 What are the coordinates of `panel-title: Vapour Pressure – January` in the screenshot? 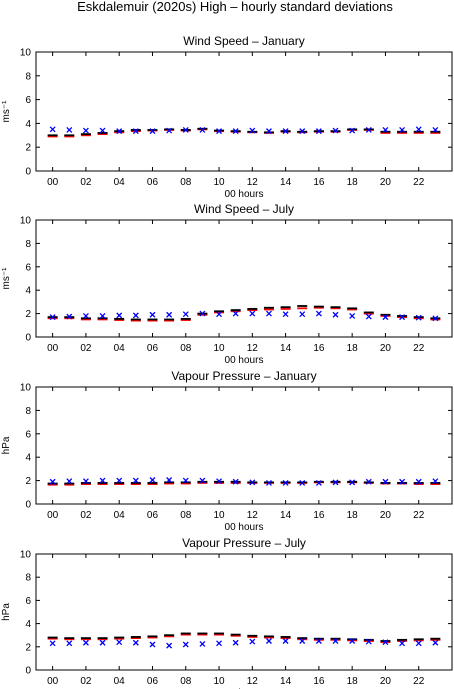 It's located at (243, 376).